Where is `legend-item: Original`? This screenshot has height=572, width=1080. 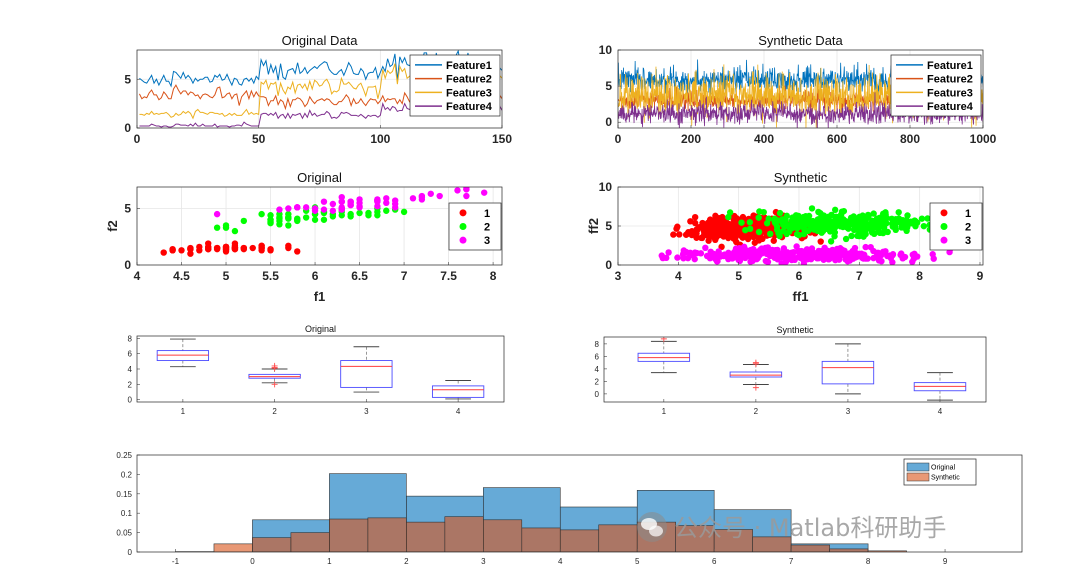 legend-item: Original is located at coordinates (931, 467).